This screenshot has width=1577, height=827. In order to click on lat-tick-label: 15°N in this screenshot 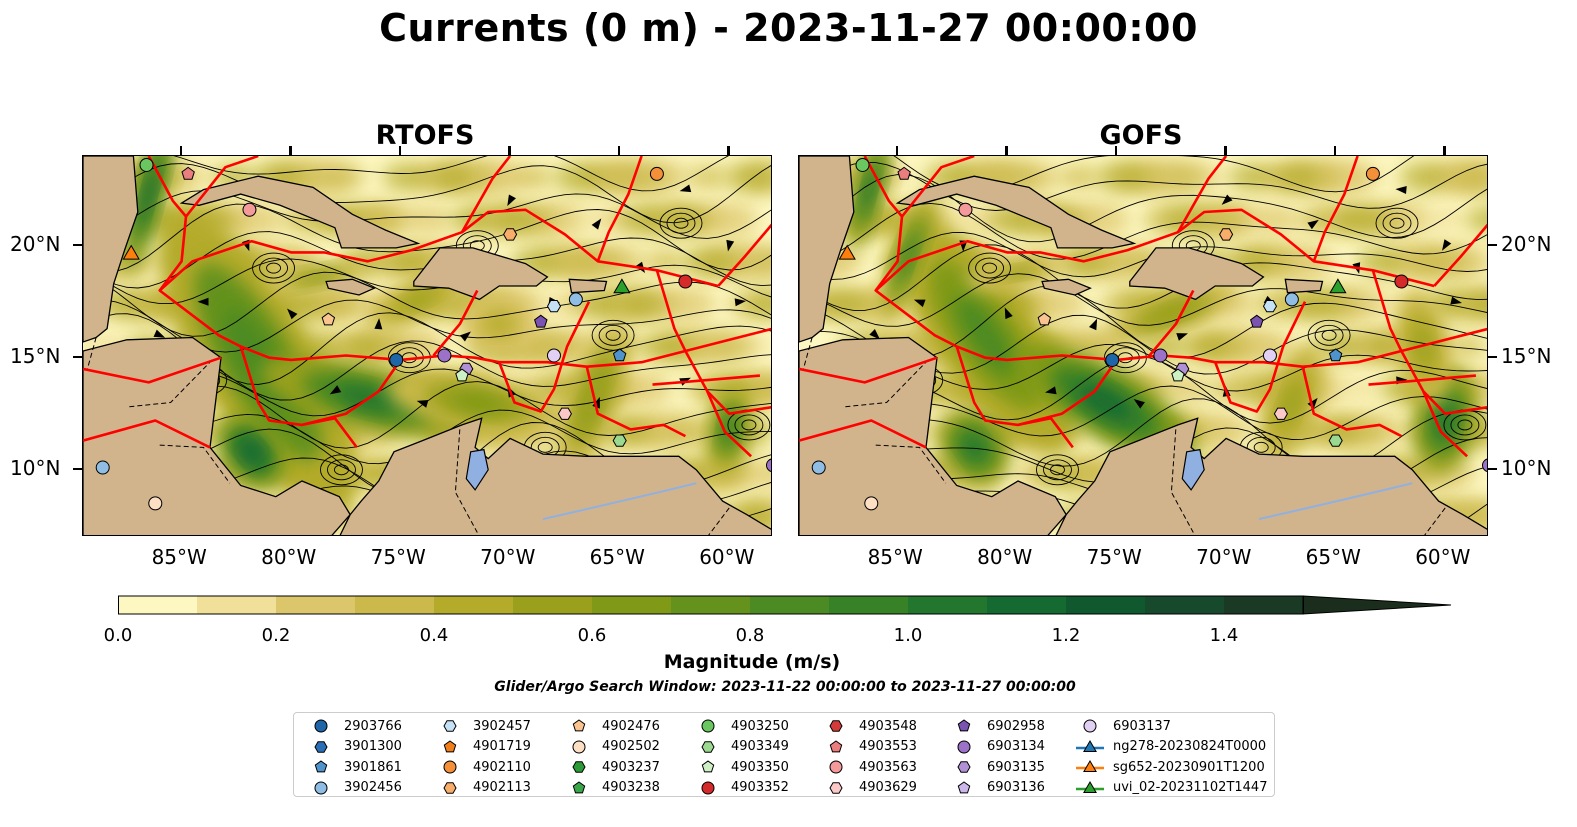, I will do `click(1526, 355)`.